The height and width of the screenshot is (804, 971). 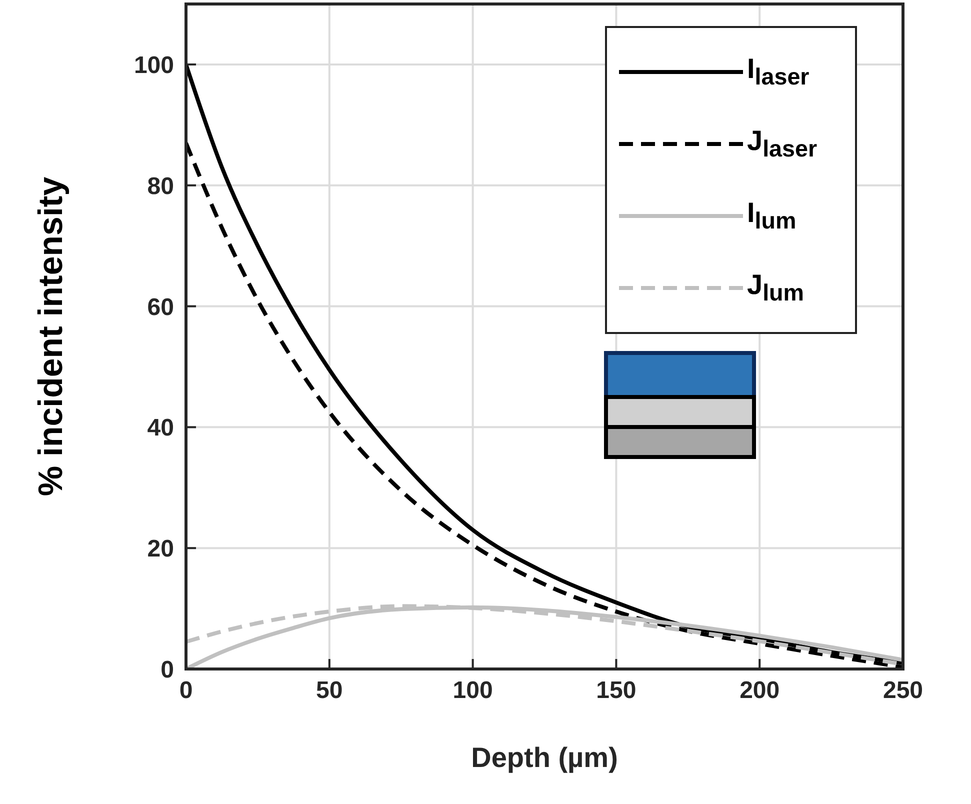 I want to click on y-tick-label: 60, so click(x=160, y=307).